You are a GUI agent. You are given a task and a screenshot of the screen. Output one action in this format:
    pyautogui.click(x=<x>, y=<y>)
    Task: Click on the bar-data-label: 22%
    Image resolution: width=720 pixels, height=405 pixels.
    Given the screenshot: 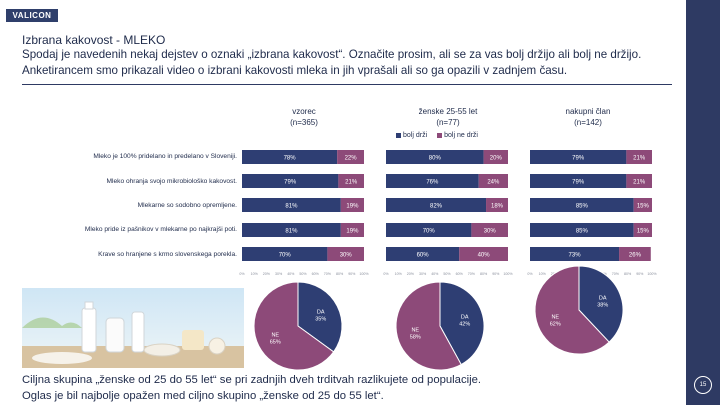 What is the action you would take?
    pyautogui.click(x=351, y=158)
    